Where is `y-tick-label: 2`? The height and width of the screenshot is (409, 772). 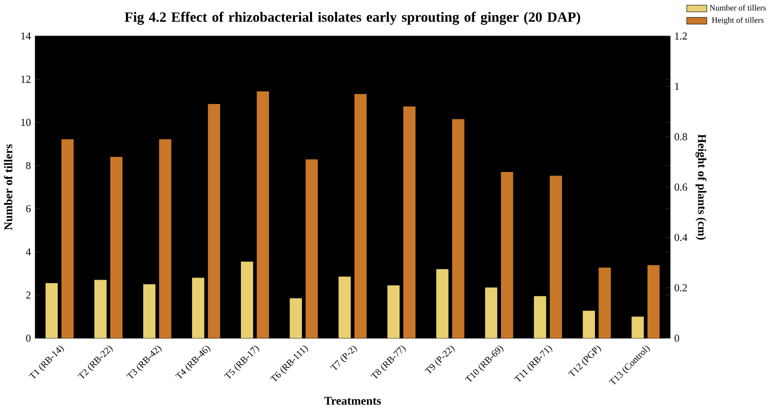 y-tick-label: 2 is located at coordinates (28, 295).